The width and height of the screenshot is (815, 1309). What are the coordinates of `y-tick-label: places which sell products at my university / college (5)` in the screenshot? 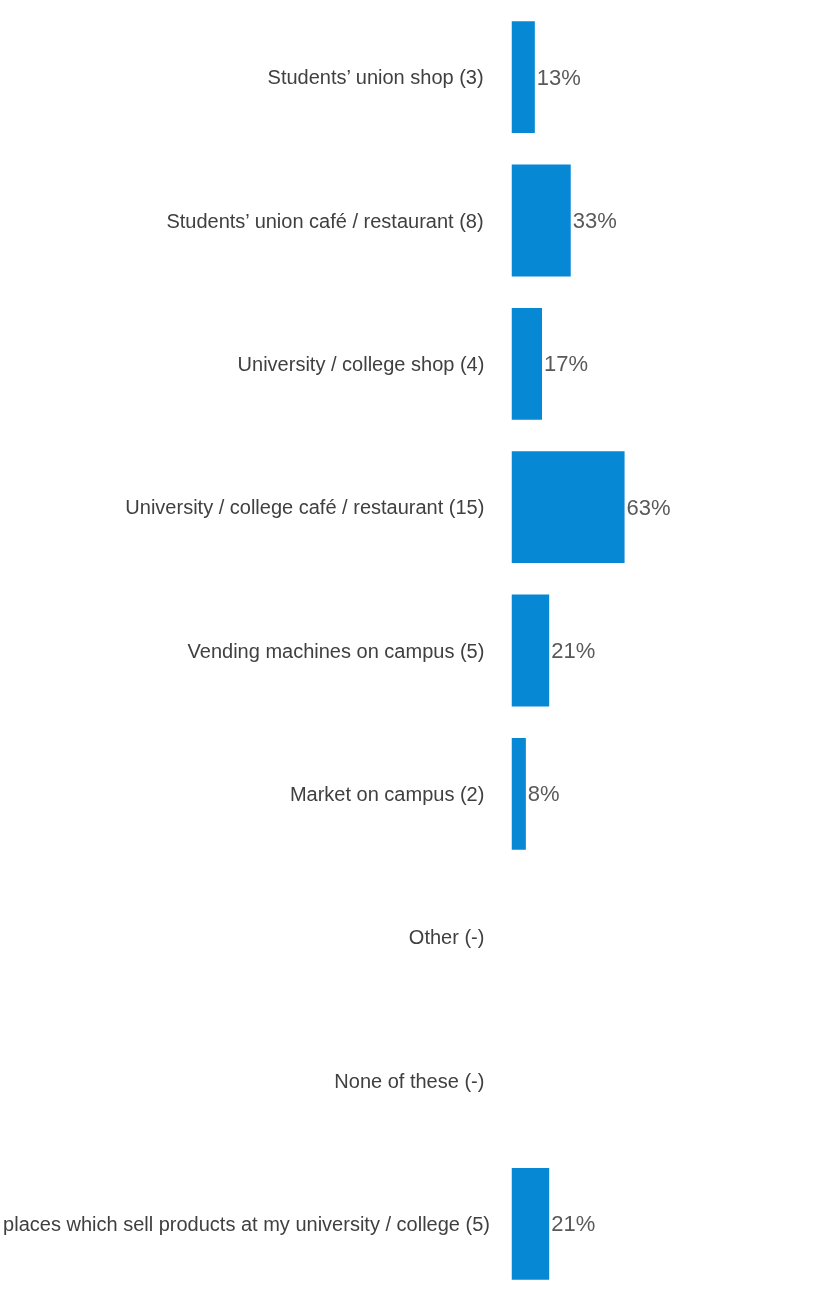 It's located at (246, 1223).